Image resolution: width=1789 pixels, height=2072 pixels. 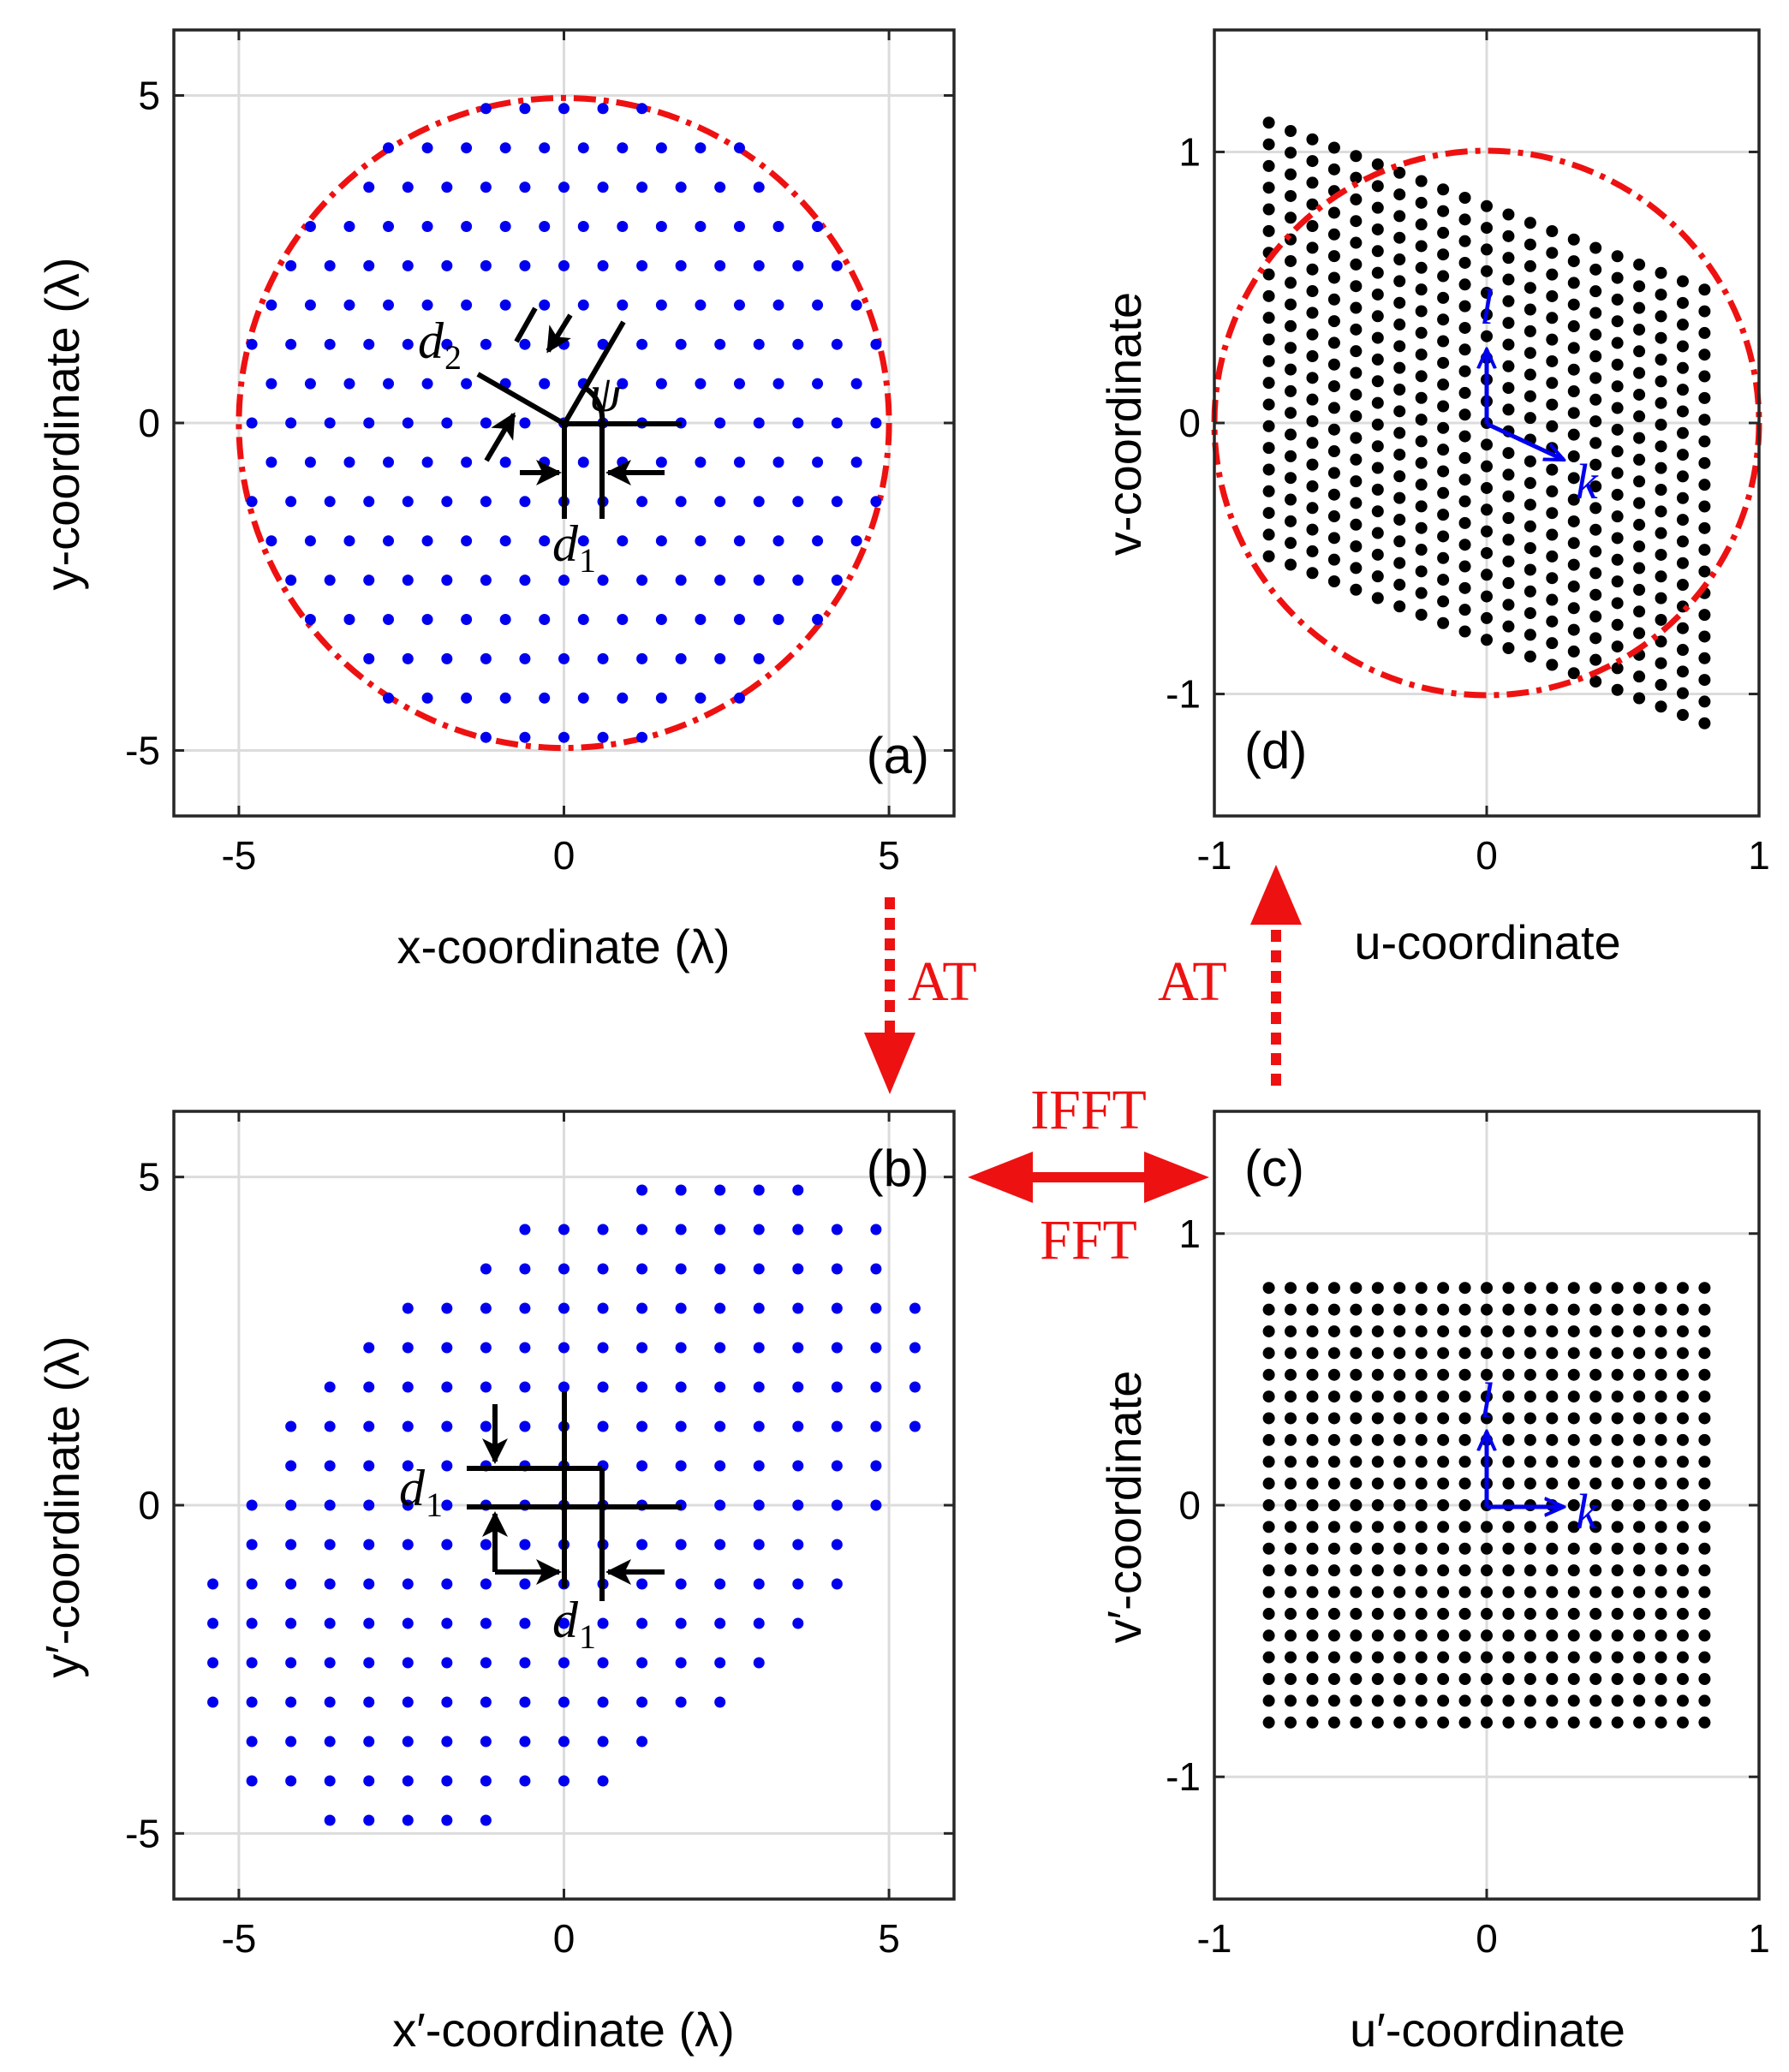 What do you see at coordinates (540, 1523) in the screenshot?
I see `panel-b-geometry-annotation: d 1 d 1` at bounding box center [540, 1523].